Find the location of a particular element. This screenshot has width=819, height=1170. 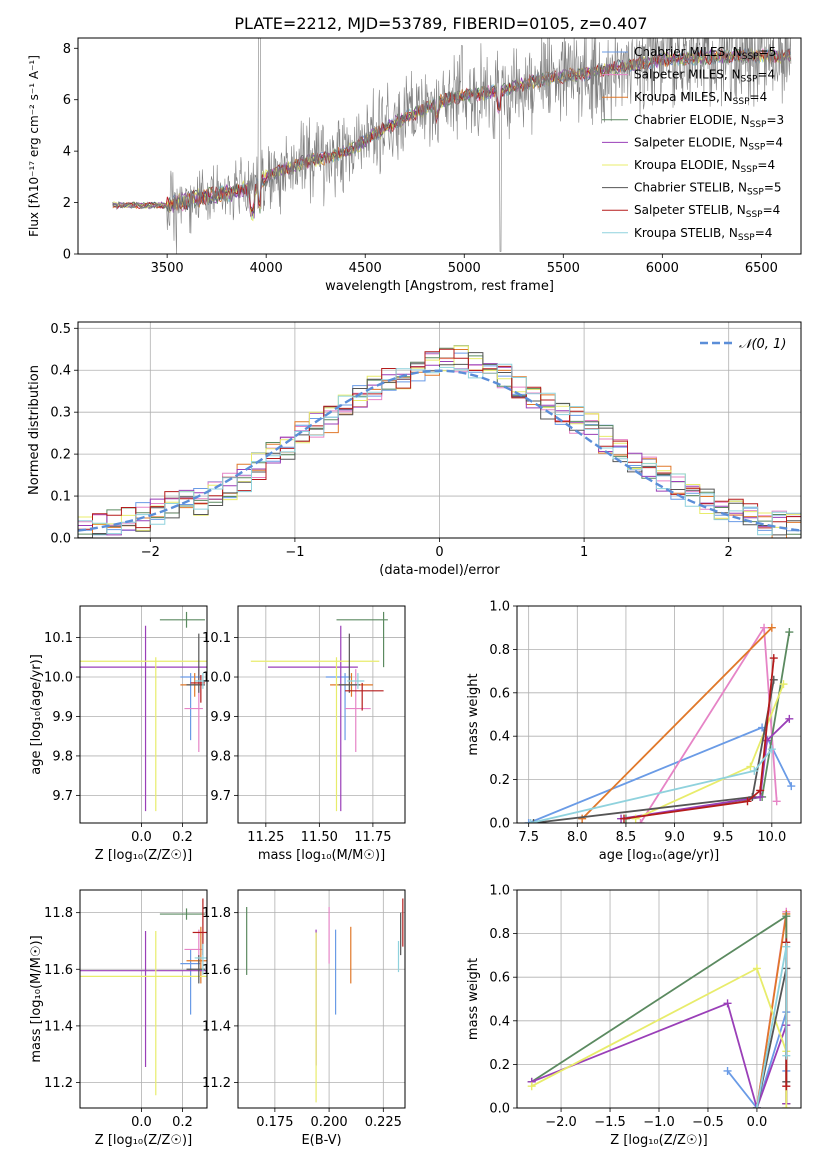

legend-label-main: Kroupa STELIB, N is located at coordinates (686, 233).